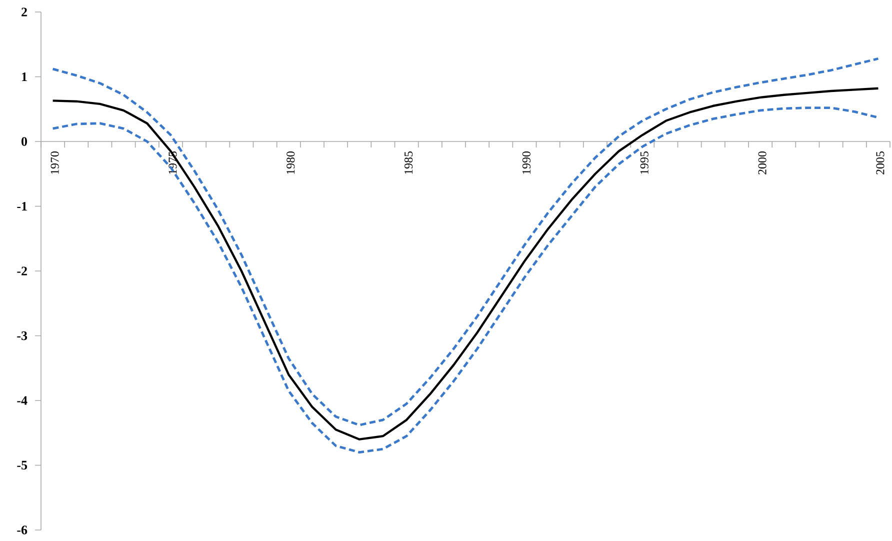  Describe the element at coordinates (54, 162) in the screenshot. I see `x-tick-label: 1970` at that location.